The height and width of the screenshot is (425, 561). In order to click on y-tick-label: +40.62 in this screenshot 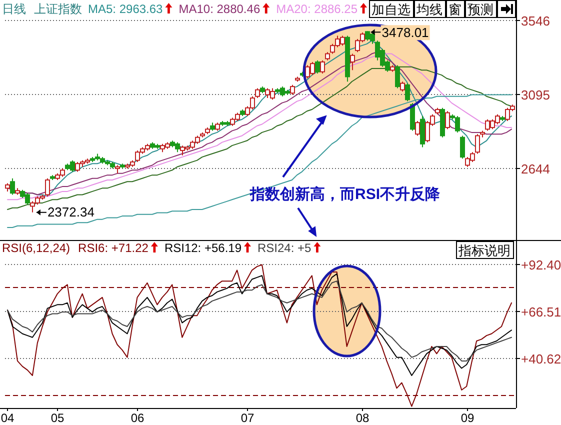, I will do `click(541, 359)`.